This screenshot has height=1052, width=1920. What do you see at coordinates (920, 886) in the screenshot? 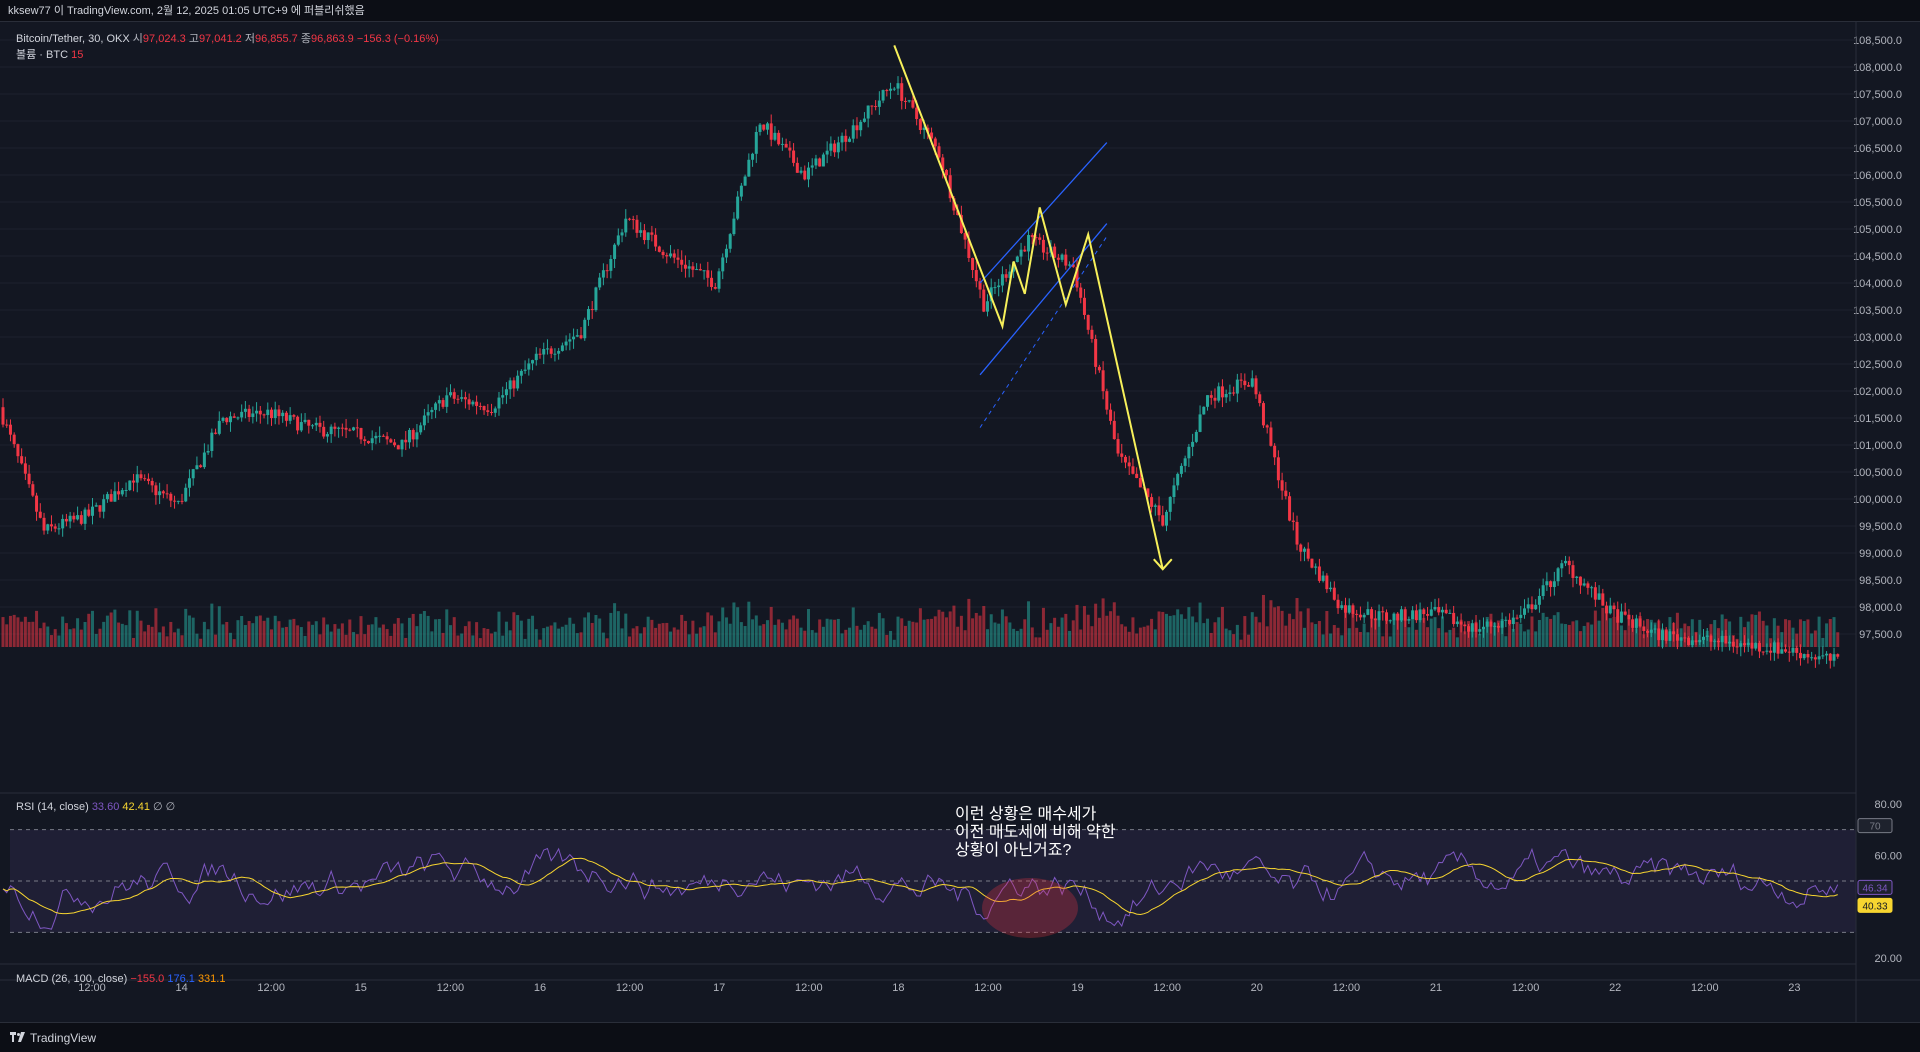
I see `rsi-ma-line` at bounding box center [920, 886].